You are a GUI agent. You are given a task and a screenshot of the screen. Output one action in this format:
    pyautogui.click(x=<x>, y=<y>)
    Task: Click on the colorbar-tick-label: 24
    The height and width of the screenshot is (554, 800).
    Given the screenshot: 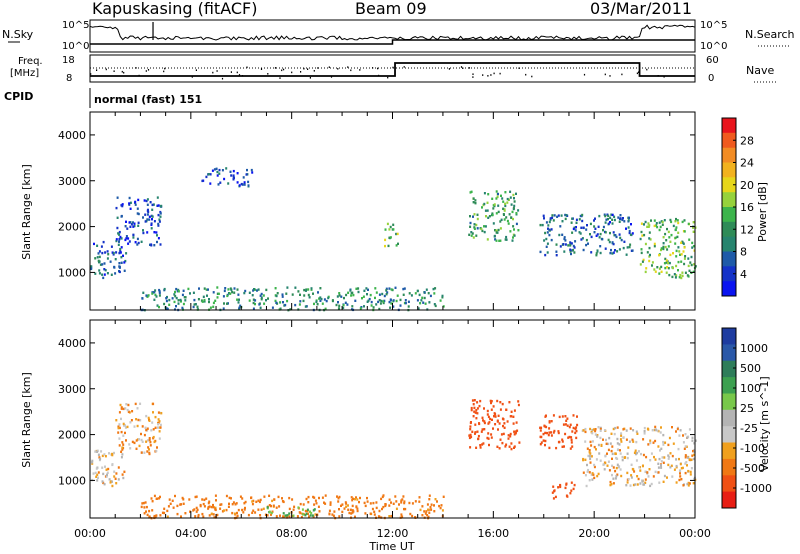 What is the action you would take?
    pyautogui.click(x=747, y=163)
    